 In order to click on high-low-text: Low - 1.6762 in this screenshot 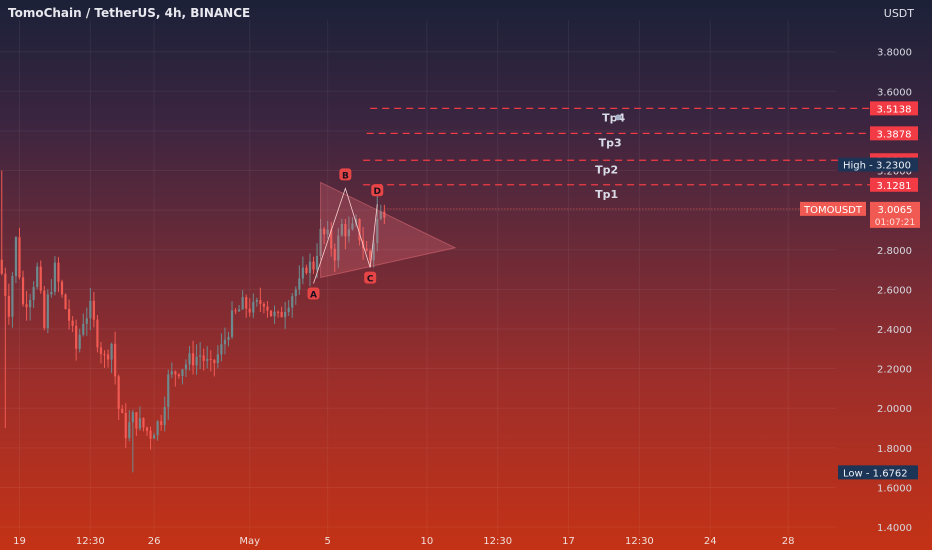, I will do `click(875, 473)`.